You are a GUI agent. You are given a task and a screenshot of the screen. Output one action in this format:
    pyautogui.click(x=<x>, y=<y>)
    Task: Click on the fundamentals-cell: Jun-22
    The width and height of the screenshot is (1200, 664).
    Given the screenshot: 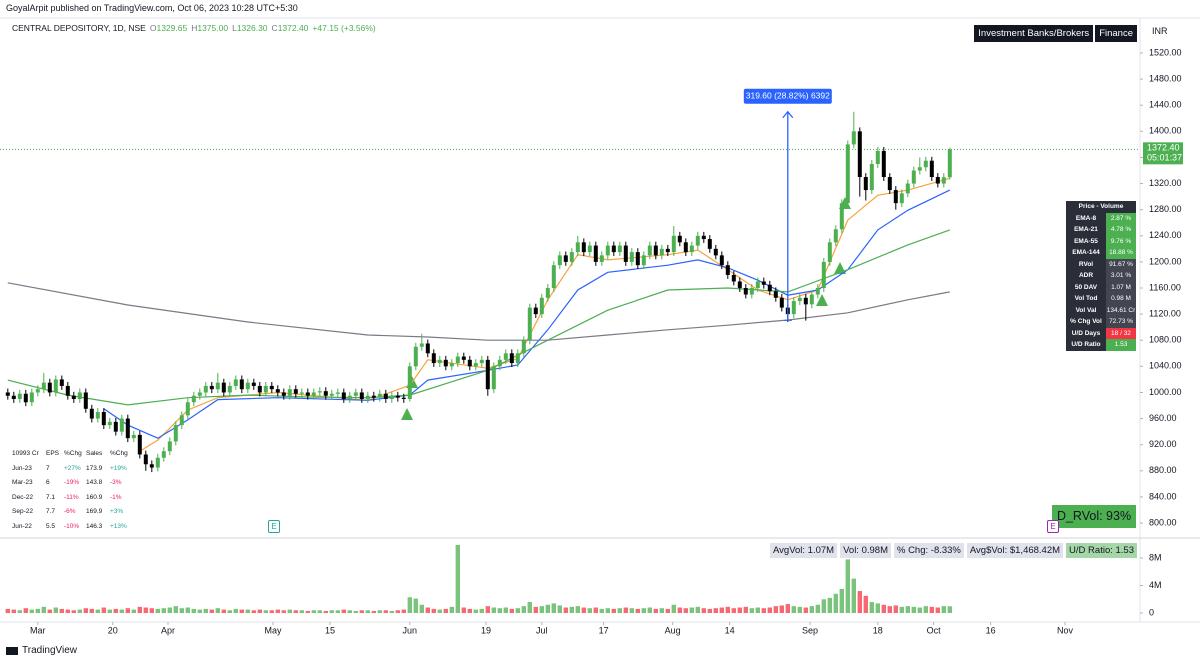 What is the action you would take?
    pyautogui.click(x=22, y=526)
    